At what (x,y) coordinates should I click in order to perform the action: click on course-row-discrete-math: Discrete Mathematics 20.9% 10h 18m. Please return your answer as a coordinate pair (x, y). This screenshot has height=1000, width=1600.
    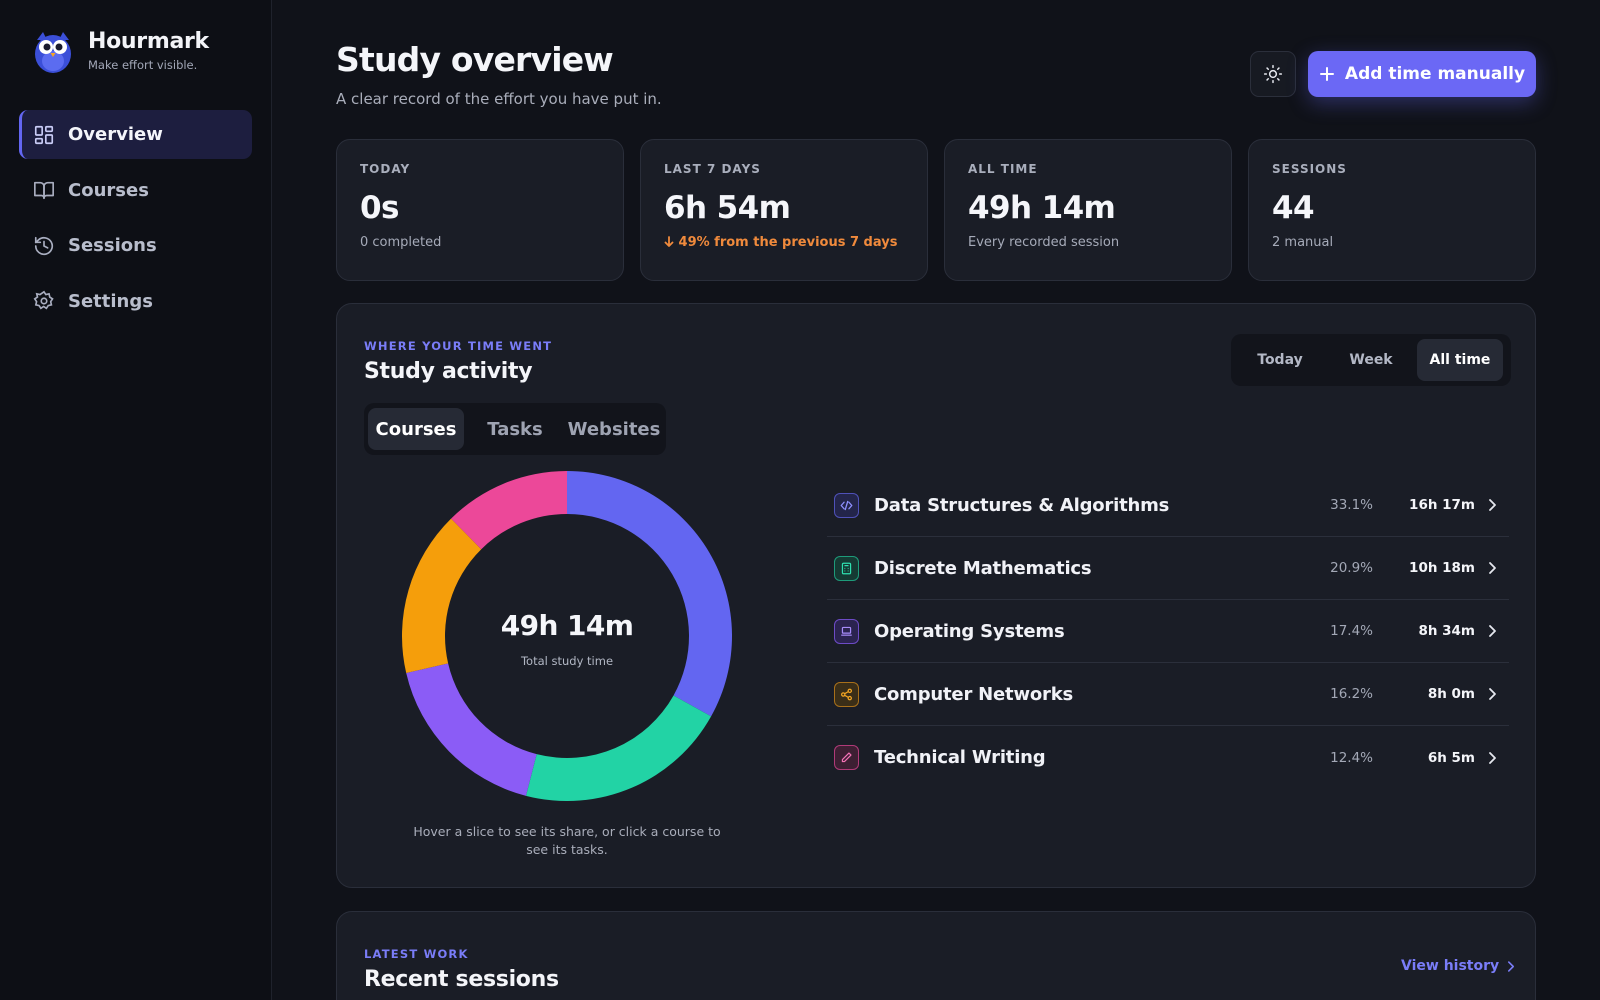
    Looking at the image, I should click on (1168, 568).